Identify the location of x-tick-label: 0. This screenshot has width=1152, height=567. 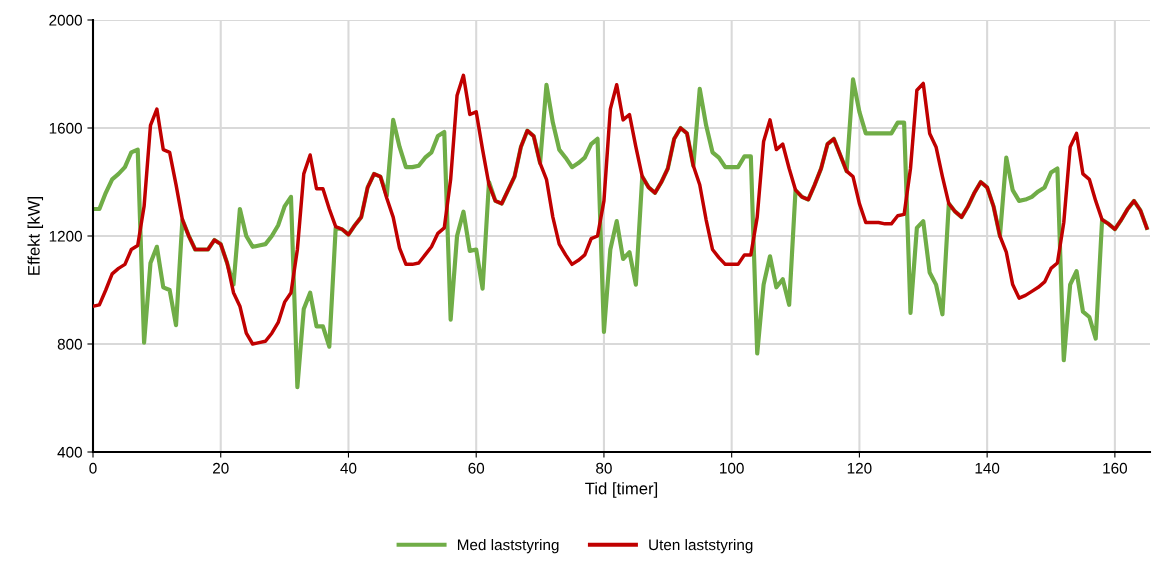
(93, 468).